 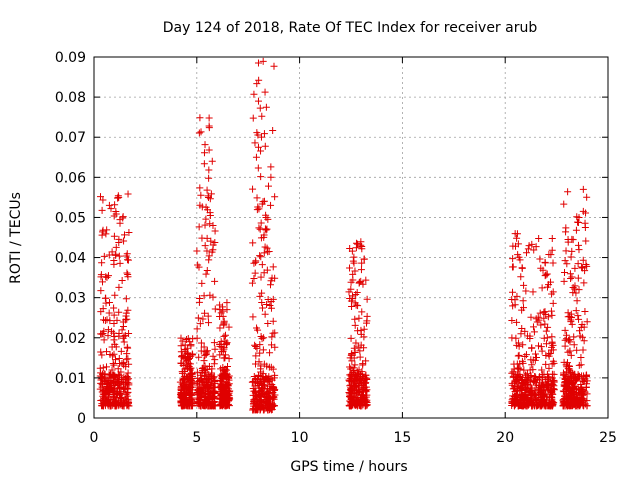 I want to click on y-tick-label: 0, so click(x=81, y=419).